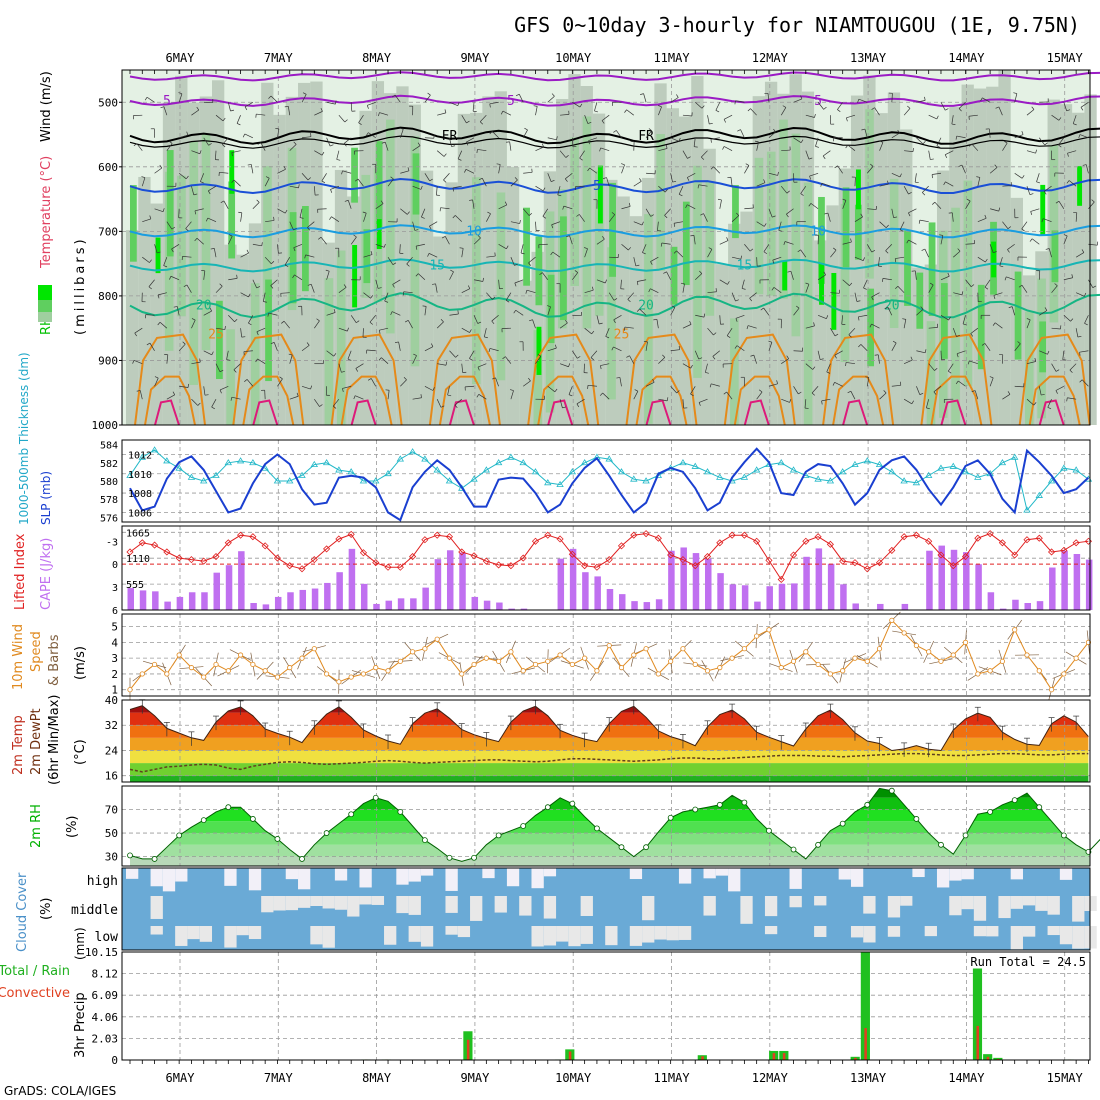  I want to click on contour-label-w5b-2: 5, so click(818, 101).